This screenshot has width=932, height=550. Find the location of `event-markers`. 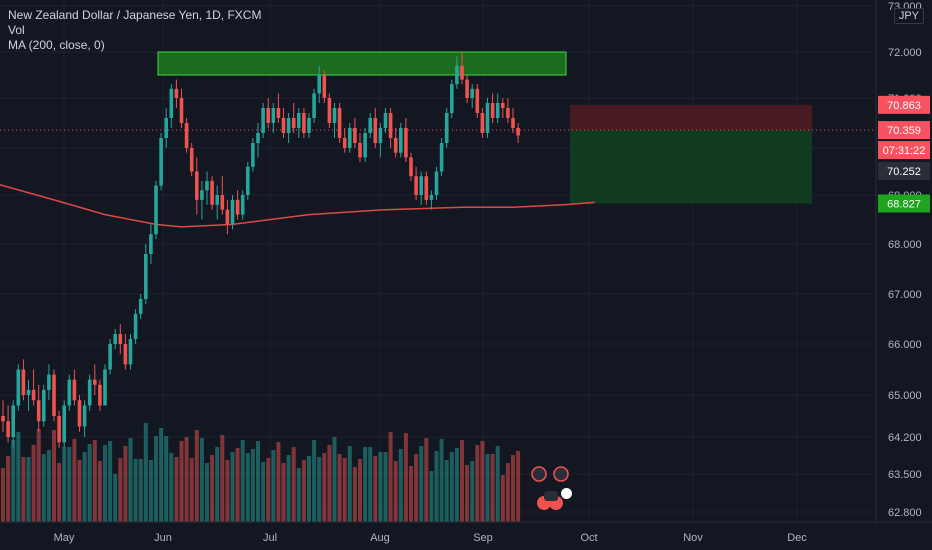

event-markers is located at coordinates (551, 488).